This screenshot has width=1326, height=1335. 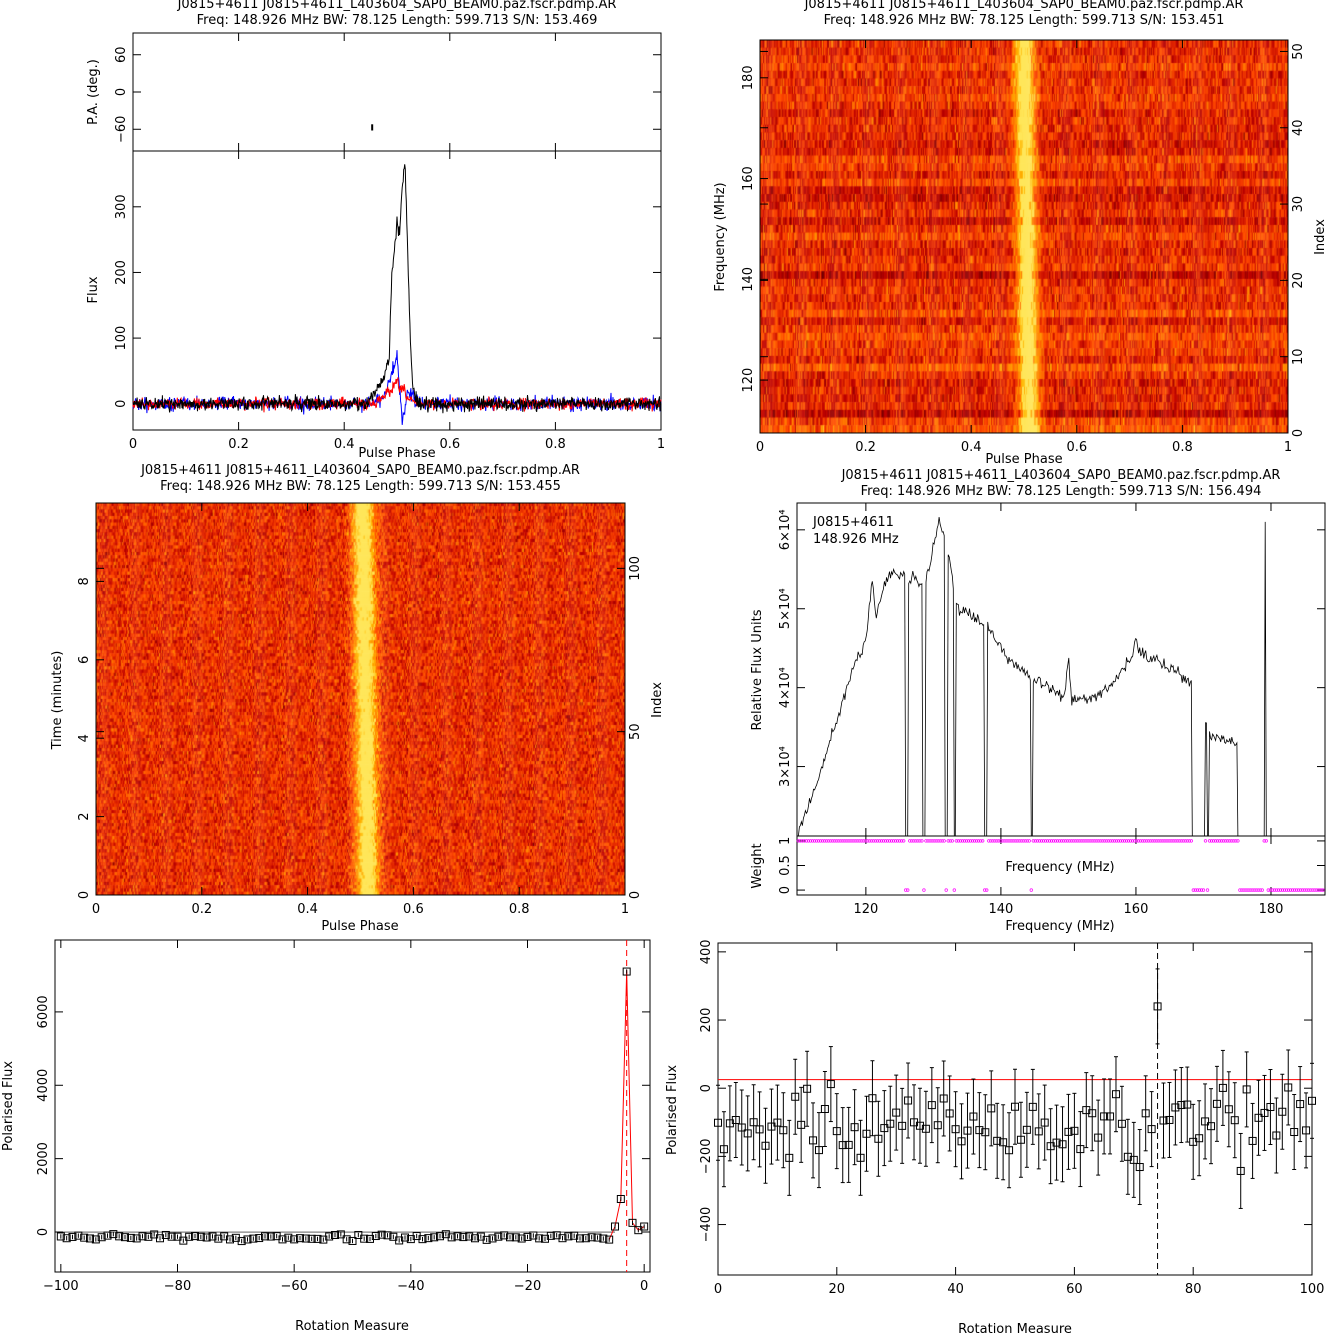 What do you see at coordinates (718, 1289) in the screenshot?
I see `rm-fine-x-tick-label: 0` at bounding box center [718, 1289].